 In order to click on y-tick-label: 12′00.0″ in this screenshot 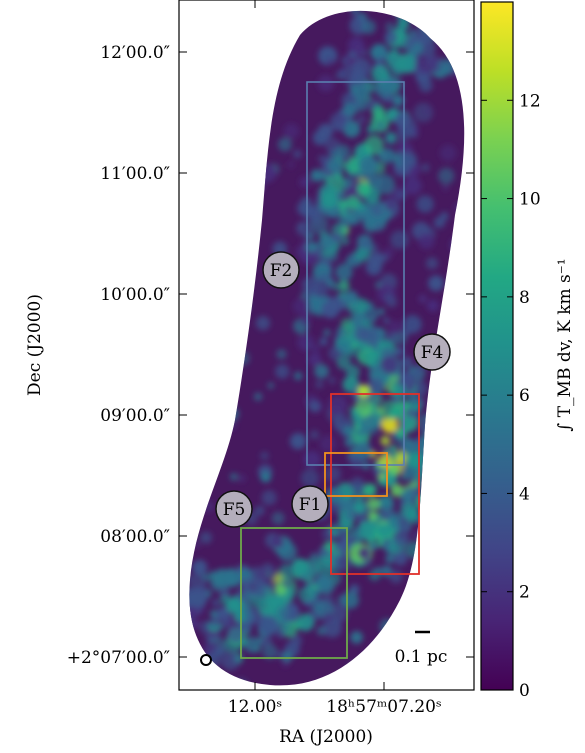, I will do `click(135, 53)`.